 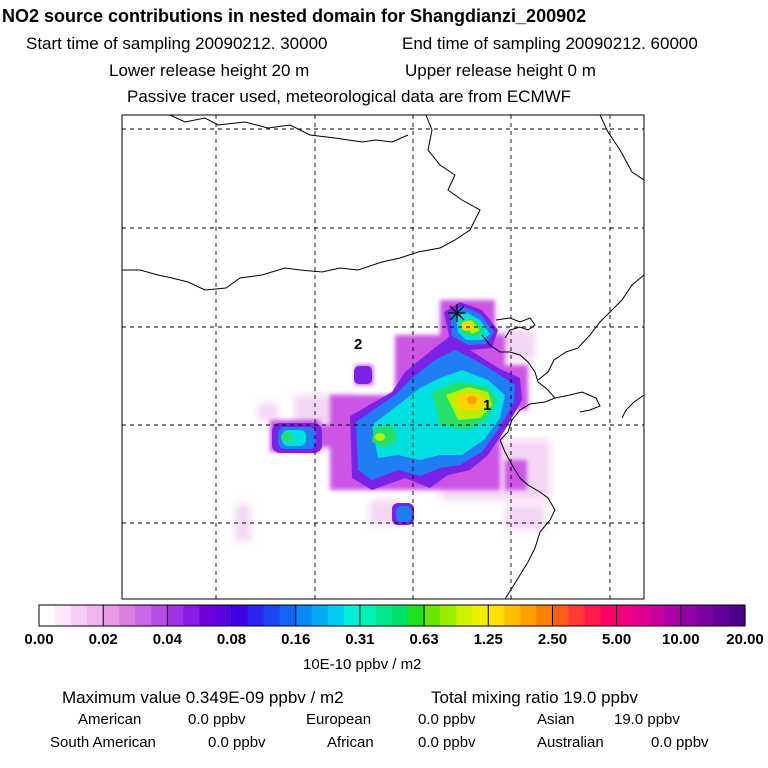 What do you see at coordinates (681, 639) in the screenshot?
I see `colorbar-tick-label: 10.00` at bounding box center [681, 639].